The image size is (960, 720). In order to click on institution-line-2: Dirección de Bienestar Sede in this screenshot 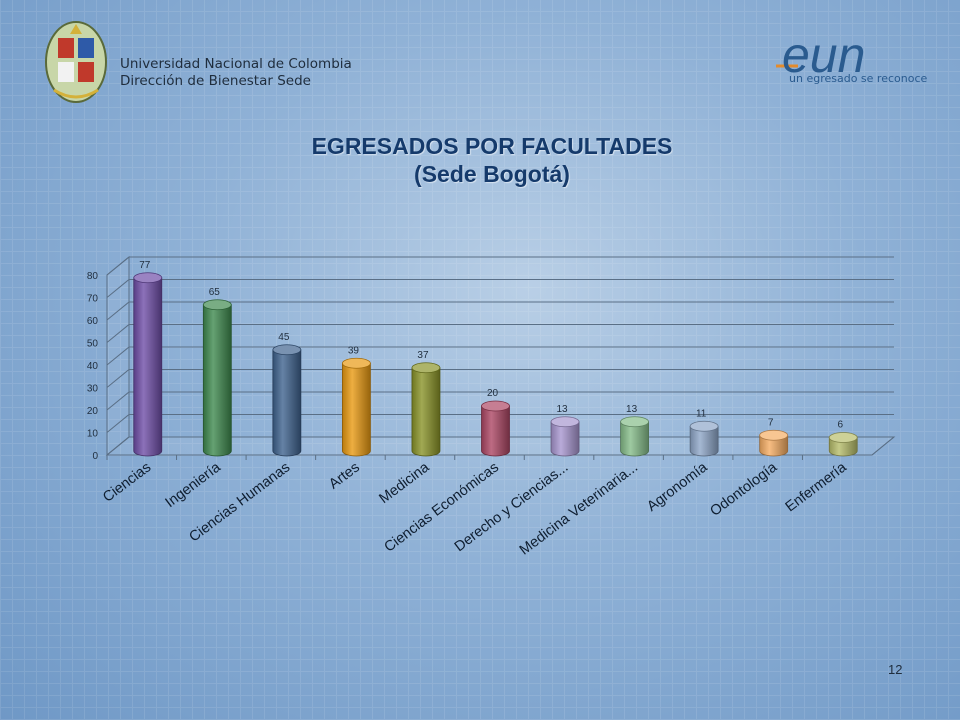, I will do `click(215, 81)`.